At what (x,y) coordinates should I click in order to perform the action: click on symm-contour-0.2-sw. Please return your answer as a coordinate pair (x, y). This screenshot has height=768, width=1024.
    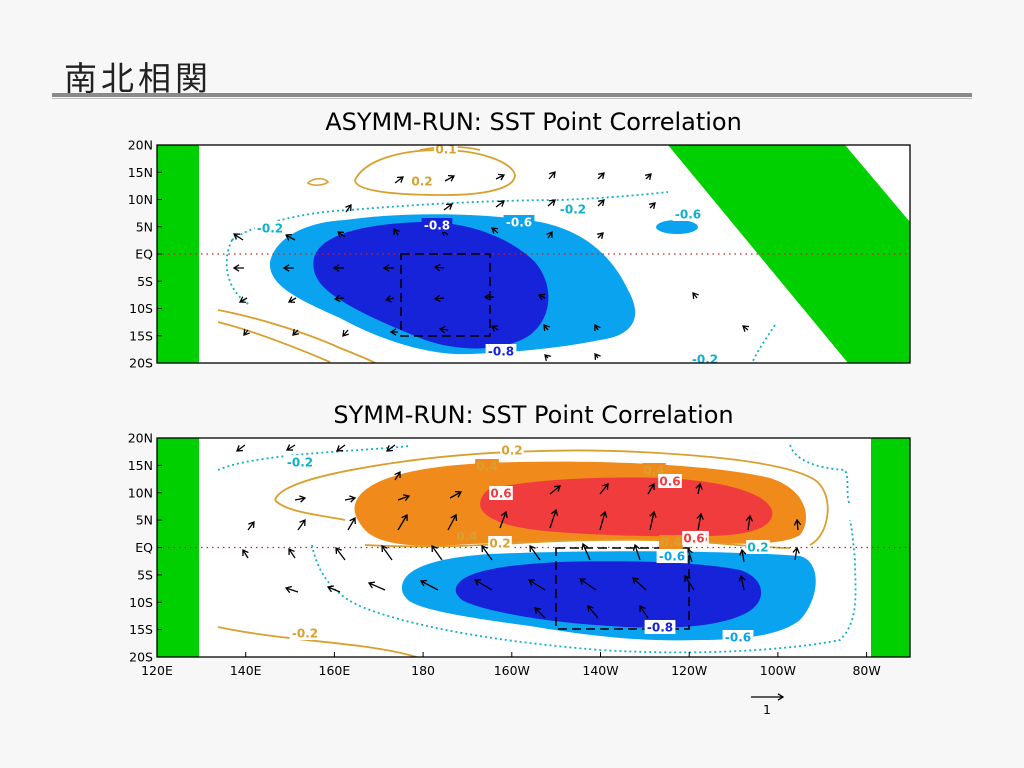
    Looking at the image, I should click on (318, 641).